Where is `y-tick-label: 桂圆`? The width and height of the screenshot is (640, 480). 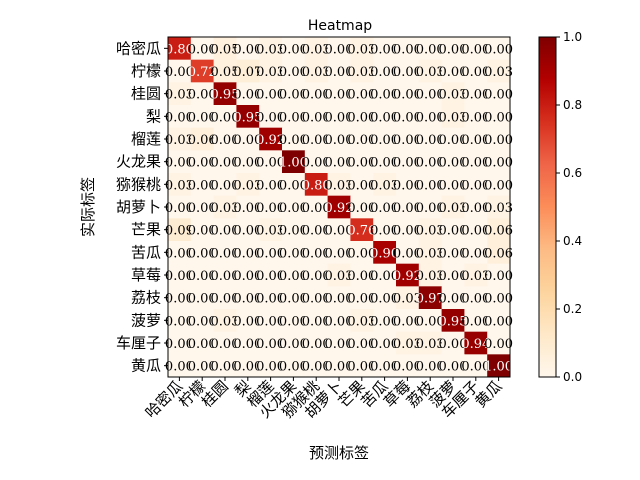 y-tick-label: 桂圆 is located at coordinates (146, 94).